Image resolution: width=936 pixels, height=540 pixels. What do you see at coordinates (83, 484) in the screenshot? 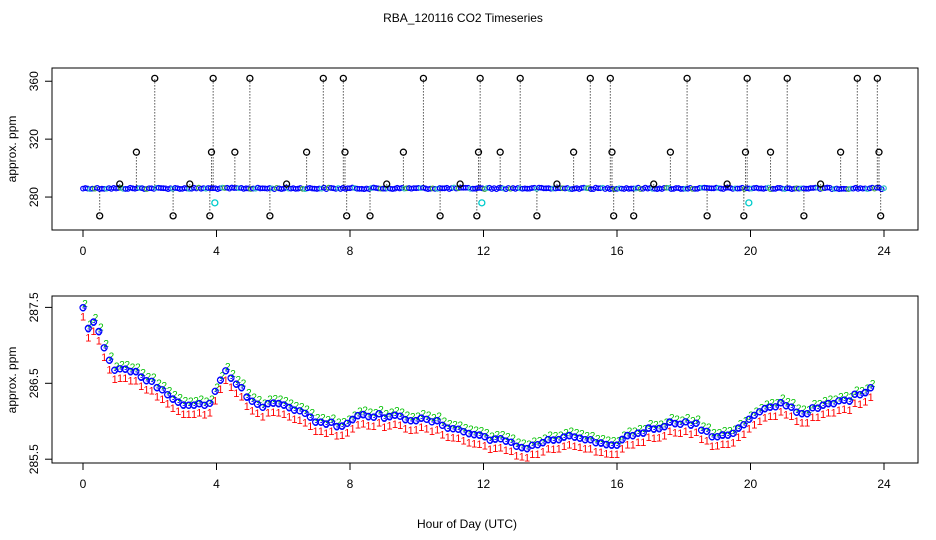
I see `bottom-x-tick-label: 0` at bounding box center [83, 484].